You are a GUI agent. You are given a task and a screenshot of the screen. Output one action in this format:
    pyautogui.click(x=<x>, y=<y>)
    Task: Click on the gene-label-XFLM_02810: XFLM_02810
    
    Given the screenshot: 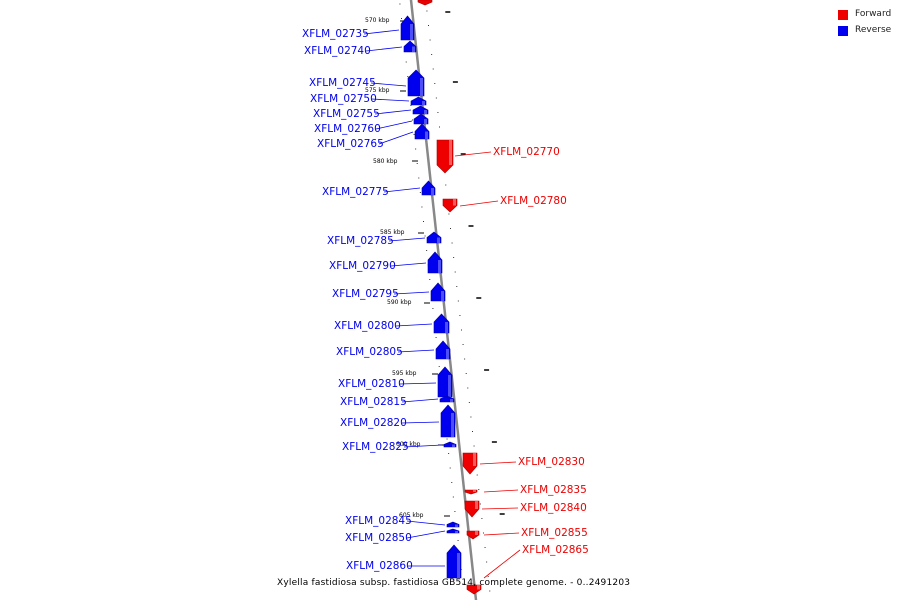 What is the action you would take?
    pyautogui.click(x=371, y=384)
    